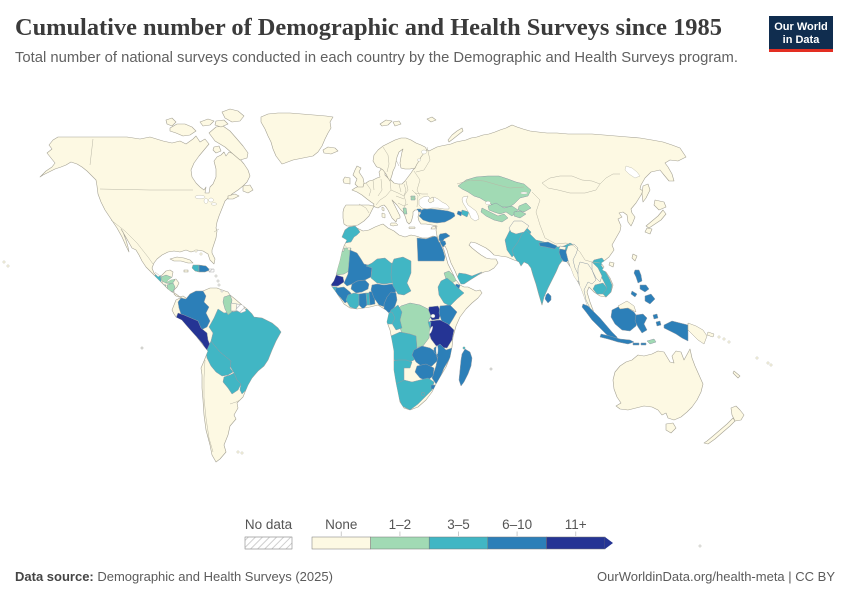  What do you see at coordinates (400, 524) in the screenshot?
I see `svg-text: 1–2` at bounding box center [400, 524].